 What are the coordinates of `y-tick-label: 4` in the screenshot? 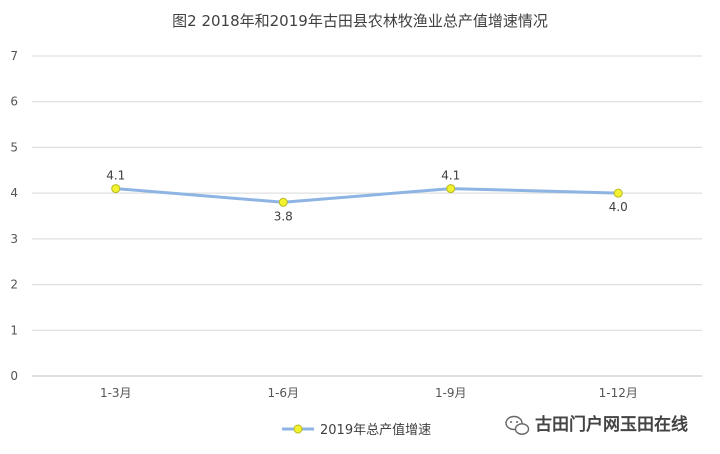 It's located at (14, 193).